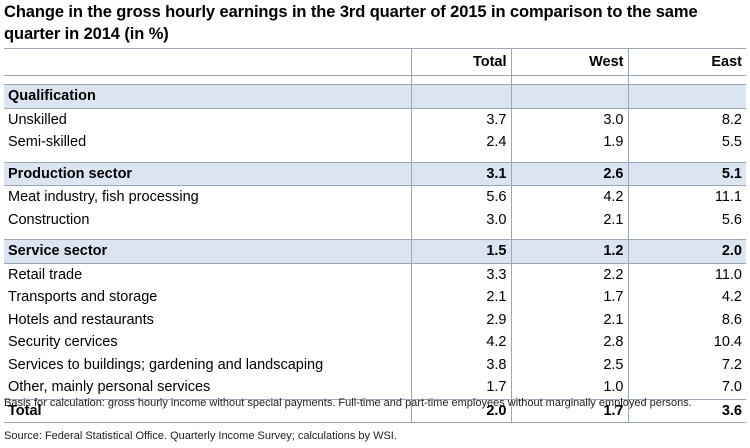 The width and height of the screenshot is (750, 448). I want to click on table-row: Transports and storage 2.1 1.7 4.2, so click(375, 297).